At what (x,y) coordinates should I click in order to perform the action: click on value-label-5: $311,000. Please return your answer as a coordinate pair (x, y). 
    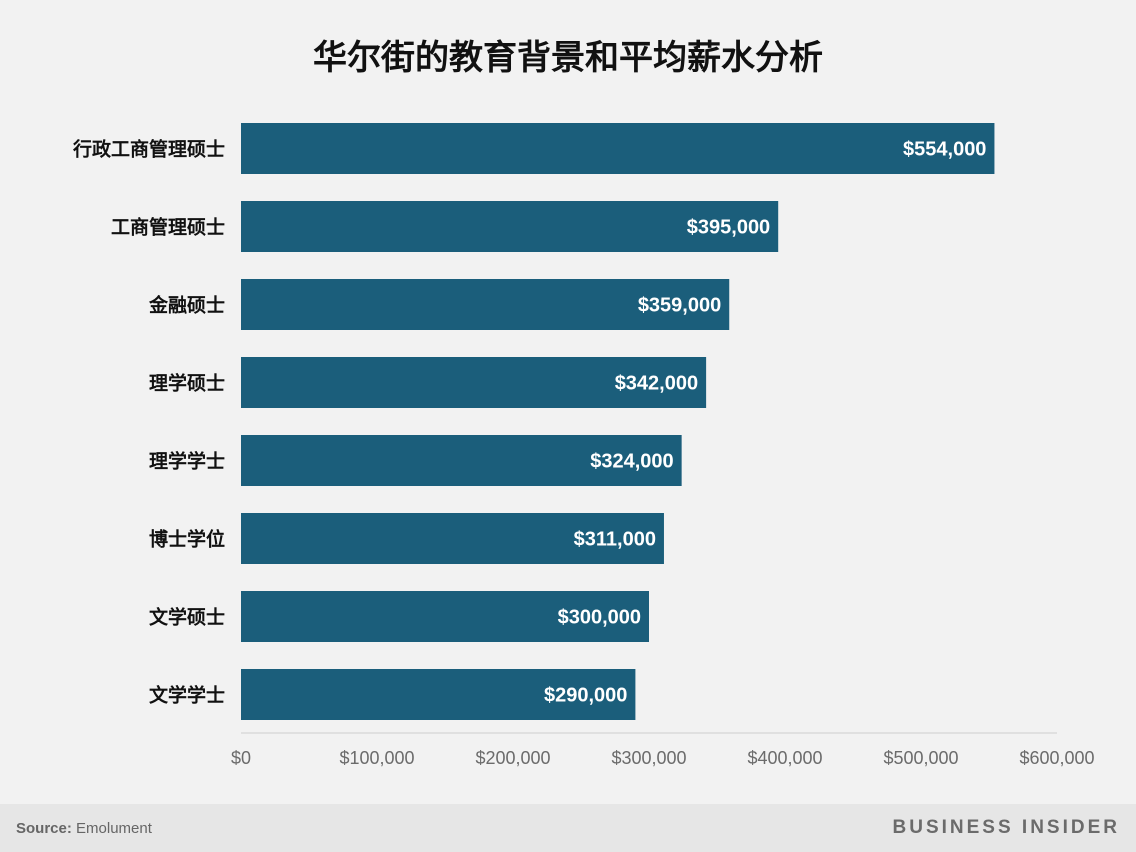
    Looking at the image, I should click on (615, 540).